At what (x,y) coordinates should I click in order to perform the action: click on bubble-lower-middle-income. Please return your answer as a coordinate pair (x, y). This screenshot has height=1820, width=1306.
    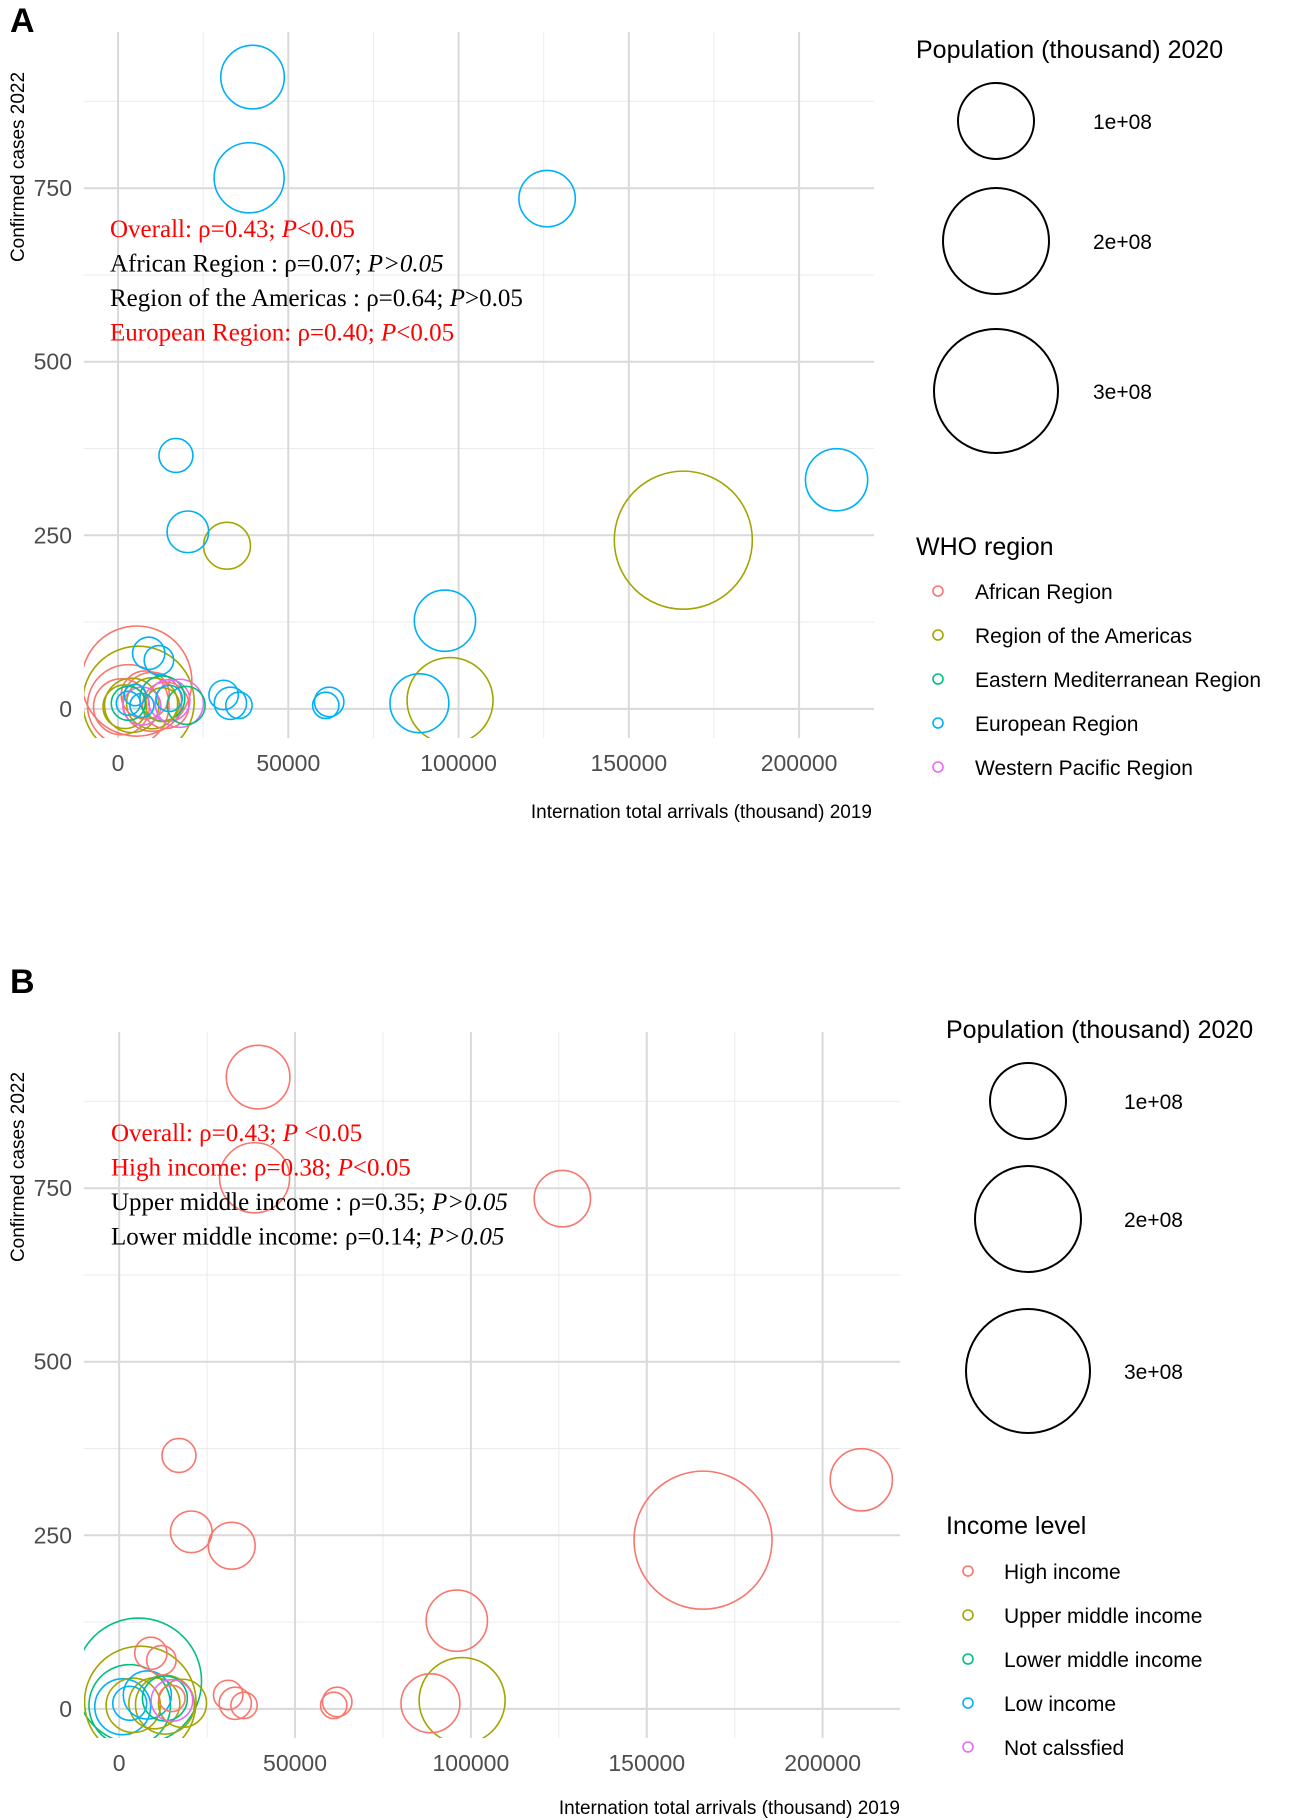
    Looking at the image, I should click on (143, 1677).